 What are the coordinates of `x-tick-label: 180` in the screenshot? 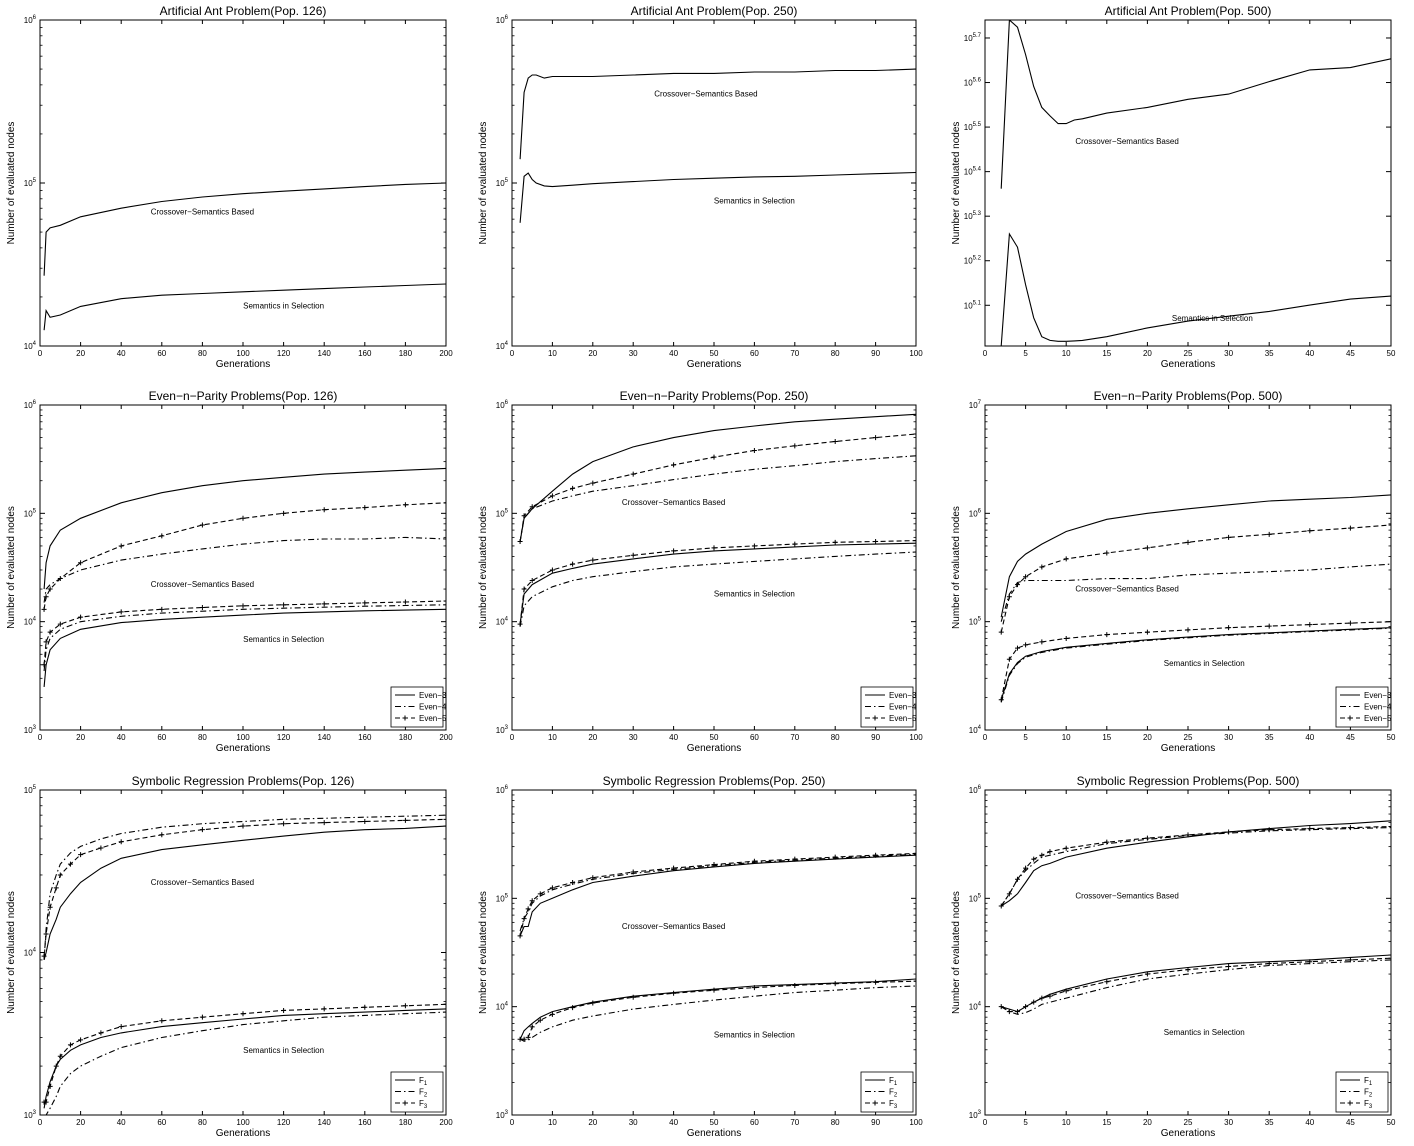 It's located at (406, 353).